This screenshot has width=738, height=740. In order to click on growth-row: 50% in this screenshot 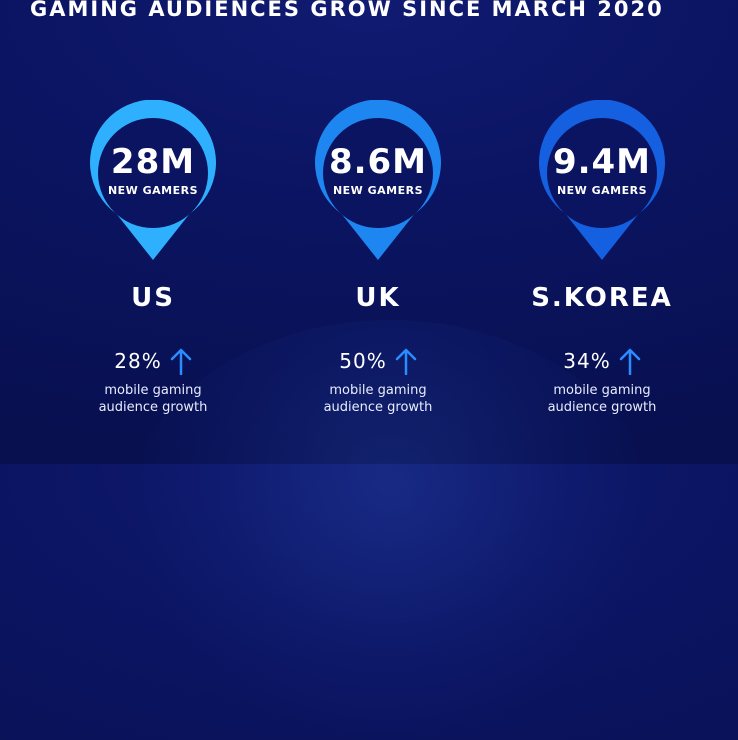, I will do `click(378, 361)`.